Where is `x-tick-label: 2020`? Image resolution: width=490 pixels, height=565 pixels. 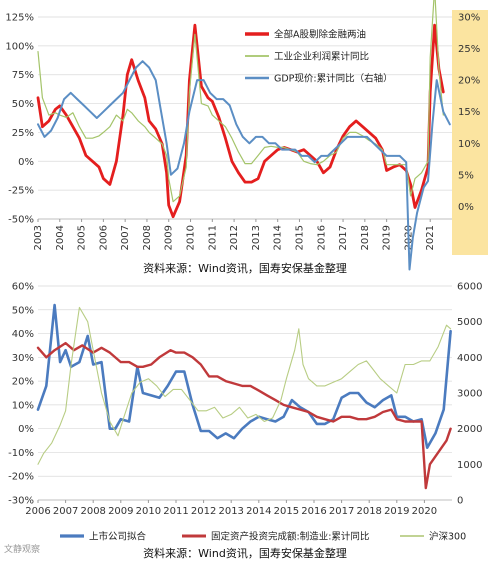
x-tick-label: 2020 is located at coordinates (424, 511).